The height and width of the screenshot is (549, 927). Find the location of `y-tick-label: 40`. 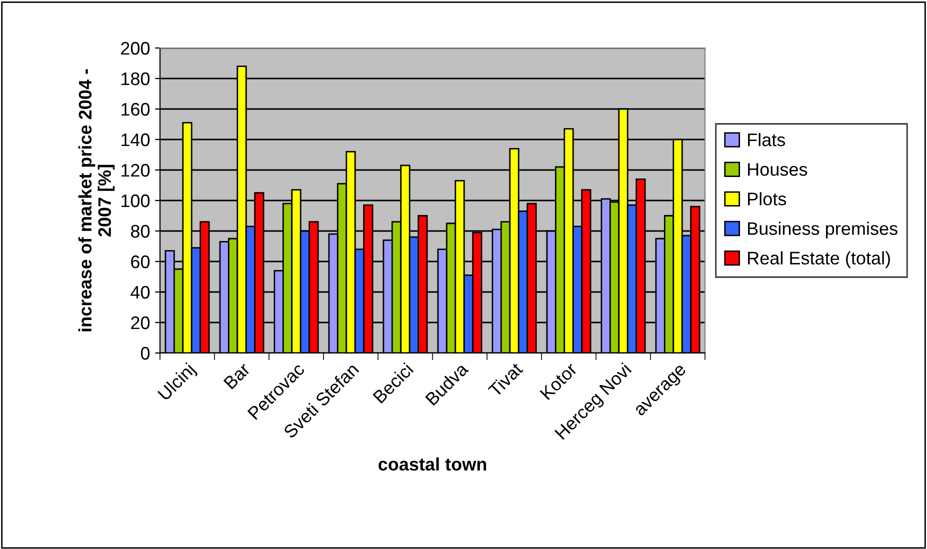

y-tick-label: 40 is located at coordinates (140, 292).